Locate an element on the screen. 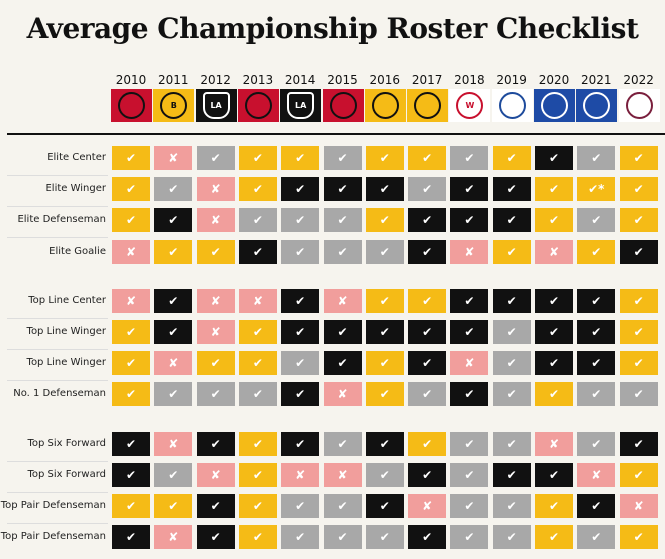 This screenshot has width=665, height=559. header-divider is located at coordinates (336, 134).